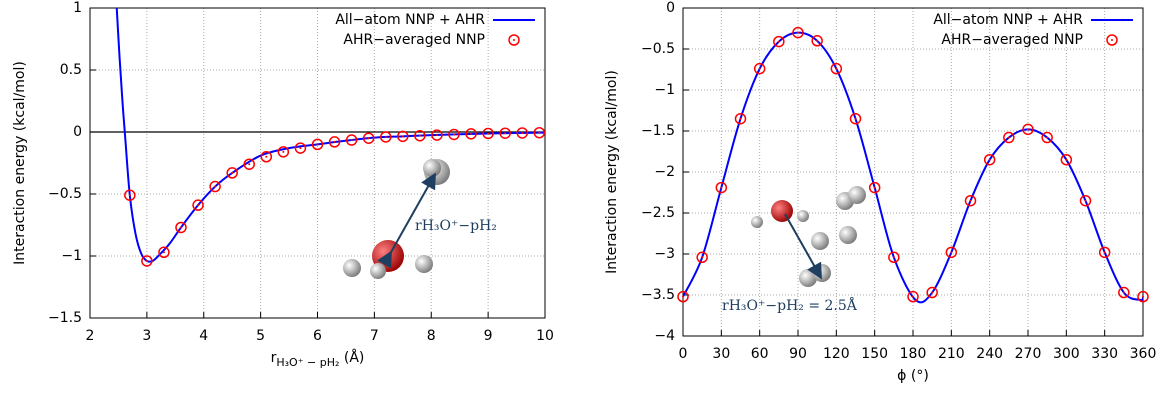  I want to click on y-tick-label: −0.5, so click(65, 194).